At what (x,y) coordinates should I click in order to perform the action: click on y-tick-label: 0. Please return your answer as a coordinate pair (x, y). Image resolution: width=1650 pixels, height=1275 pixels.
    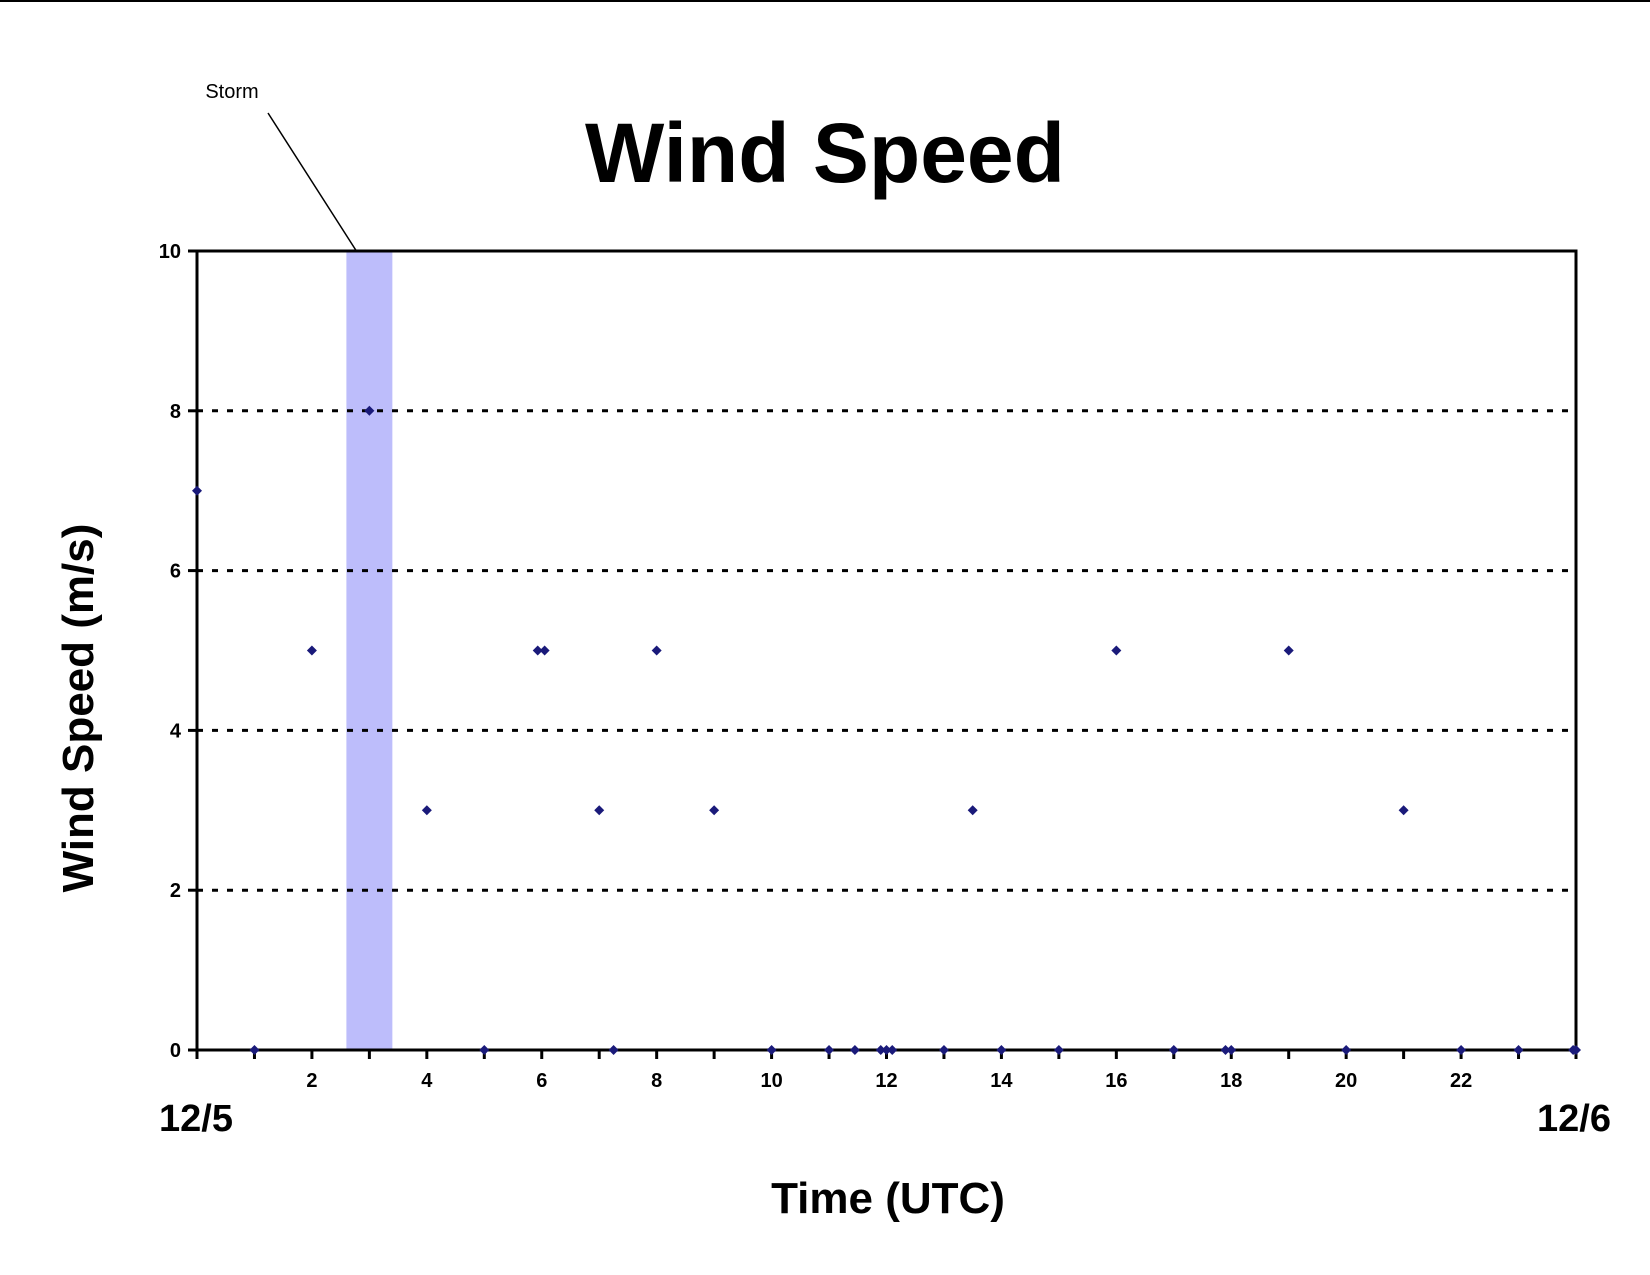
    Looking at the image, I should click on (175, 1051).